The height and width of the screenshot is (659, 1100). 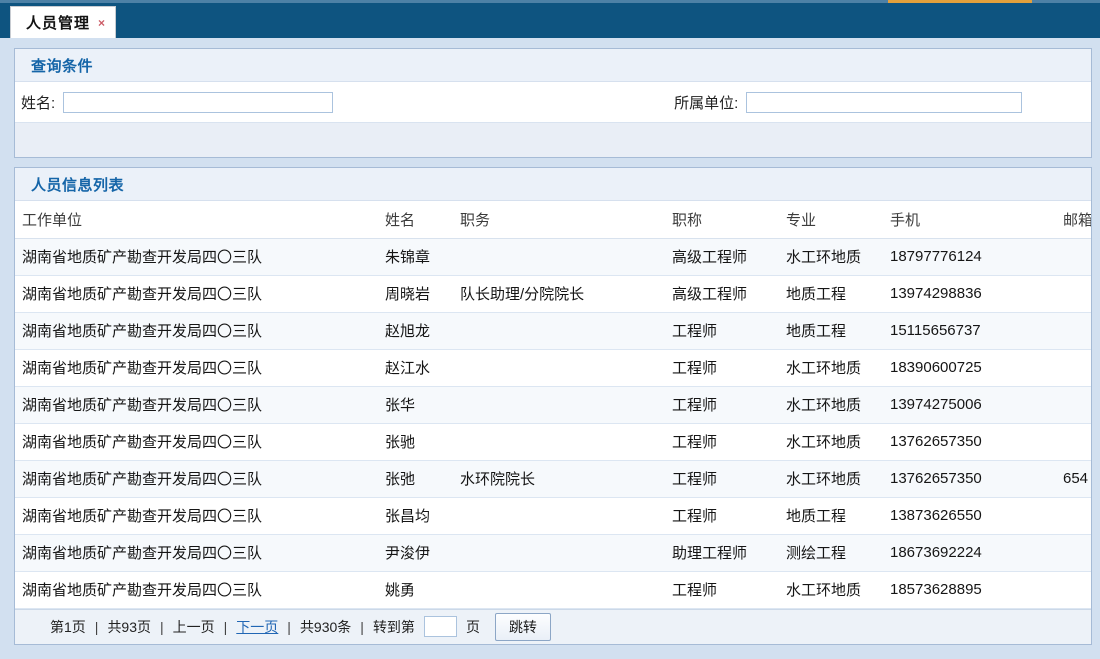 What do you see at coordinates (522, 626) in the screenshot?
I see `jump-button: 跳转` at bounding box center [522, 626].